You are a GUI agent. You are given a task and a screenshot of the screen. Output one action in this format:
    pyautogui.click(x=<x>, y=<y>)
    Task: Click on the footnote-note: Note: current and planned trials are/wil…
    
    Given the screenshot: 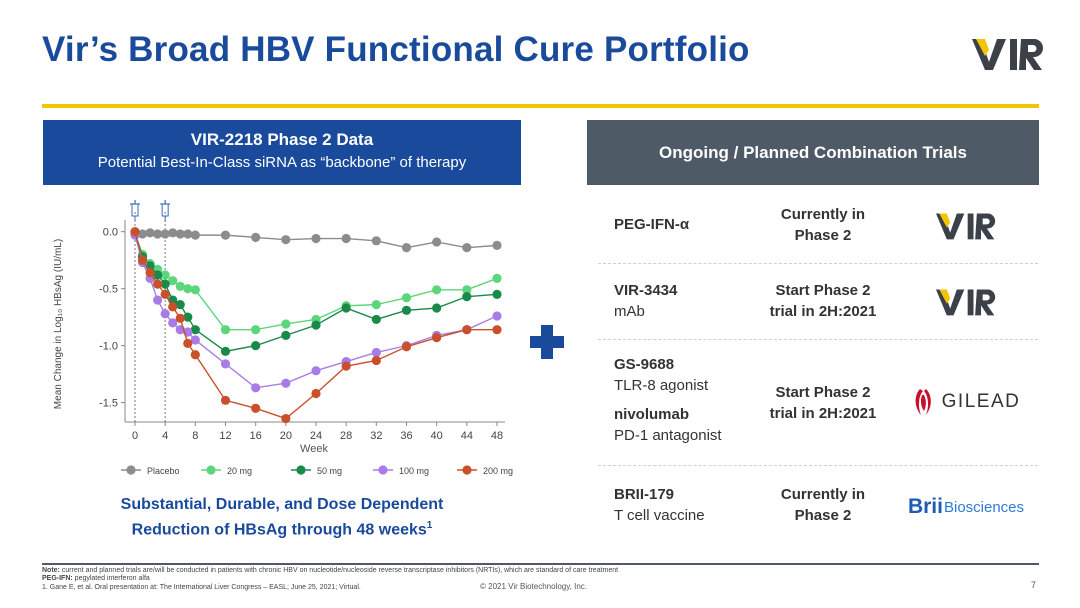 What is the action you would take?
    pyautogui.click(x=330, y=570)
    